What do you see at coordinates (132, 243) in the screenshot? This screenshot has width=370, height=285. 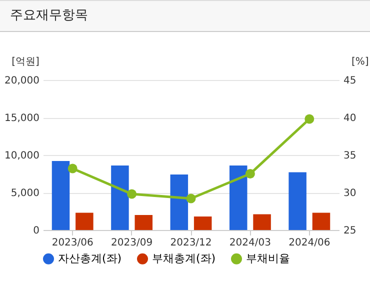 I see `x-tick-label: 2023/09` at bounding box center [132, 243].